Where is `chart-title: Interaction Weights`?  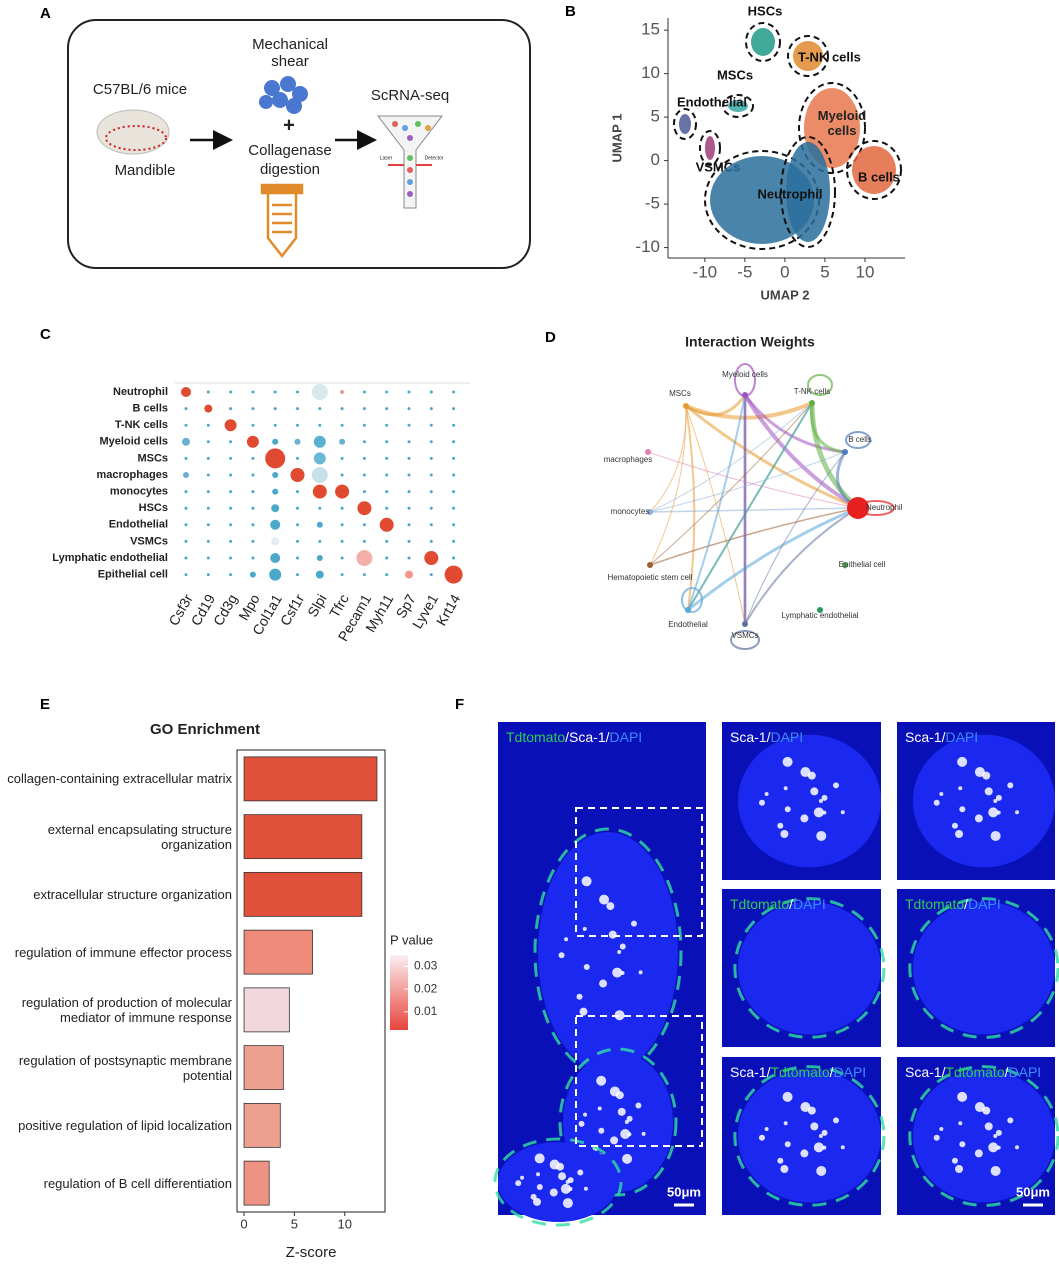
chart-title: Interaction Weights is located at coordinates (750, 342).